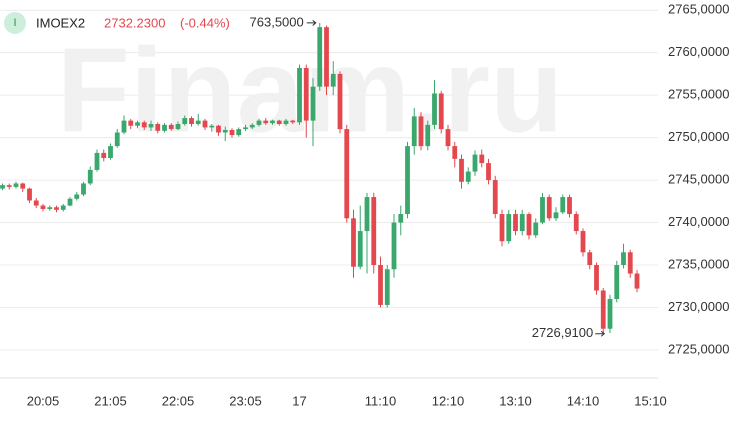 The image size is (750, 422). I want to click on y-tick-label: 2730,0000, so click(698, 306).